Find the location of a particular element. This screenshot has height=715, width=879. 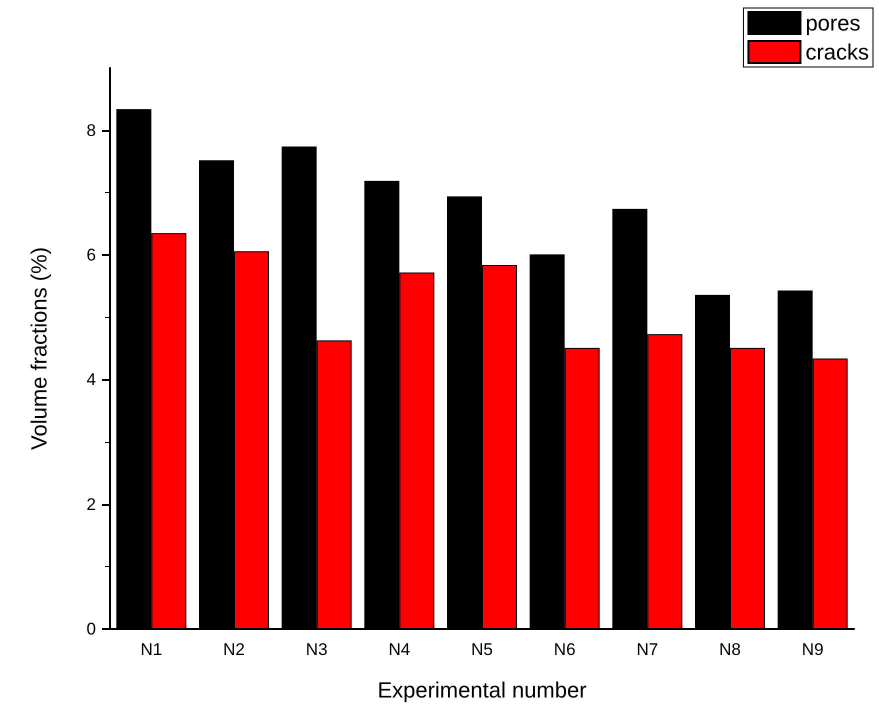

y-tick-label: 4 is located at coordinates (91, 380).